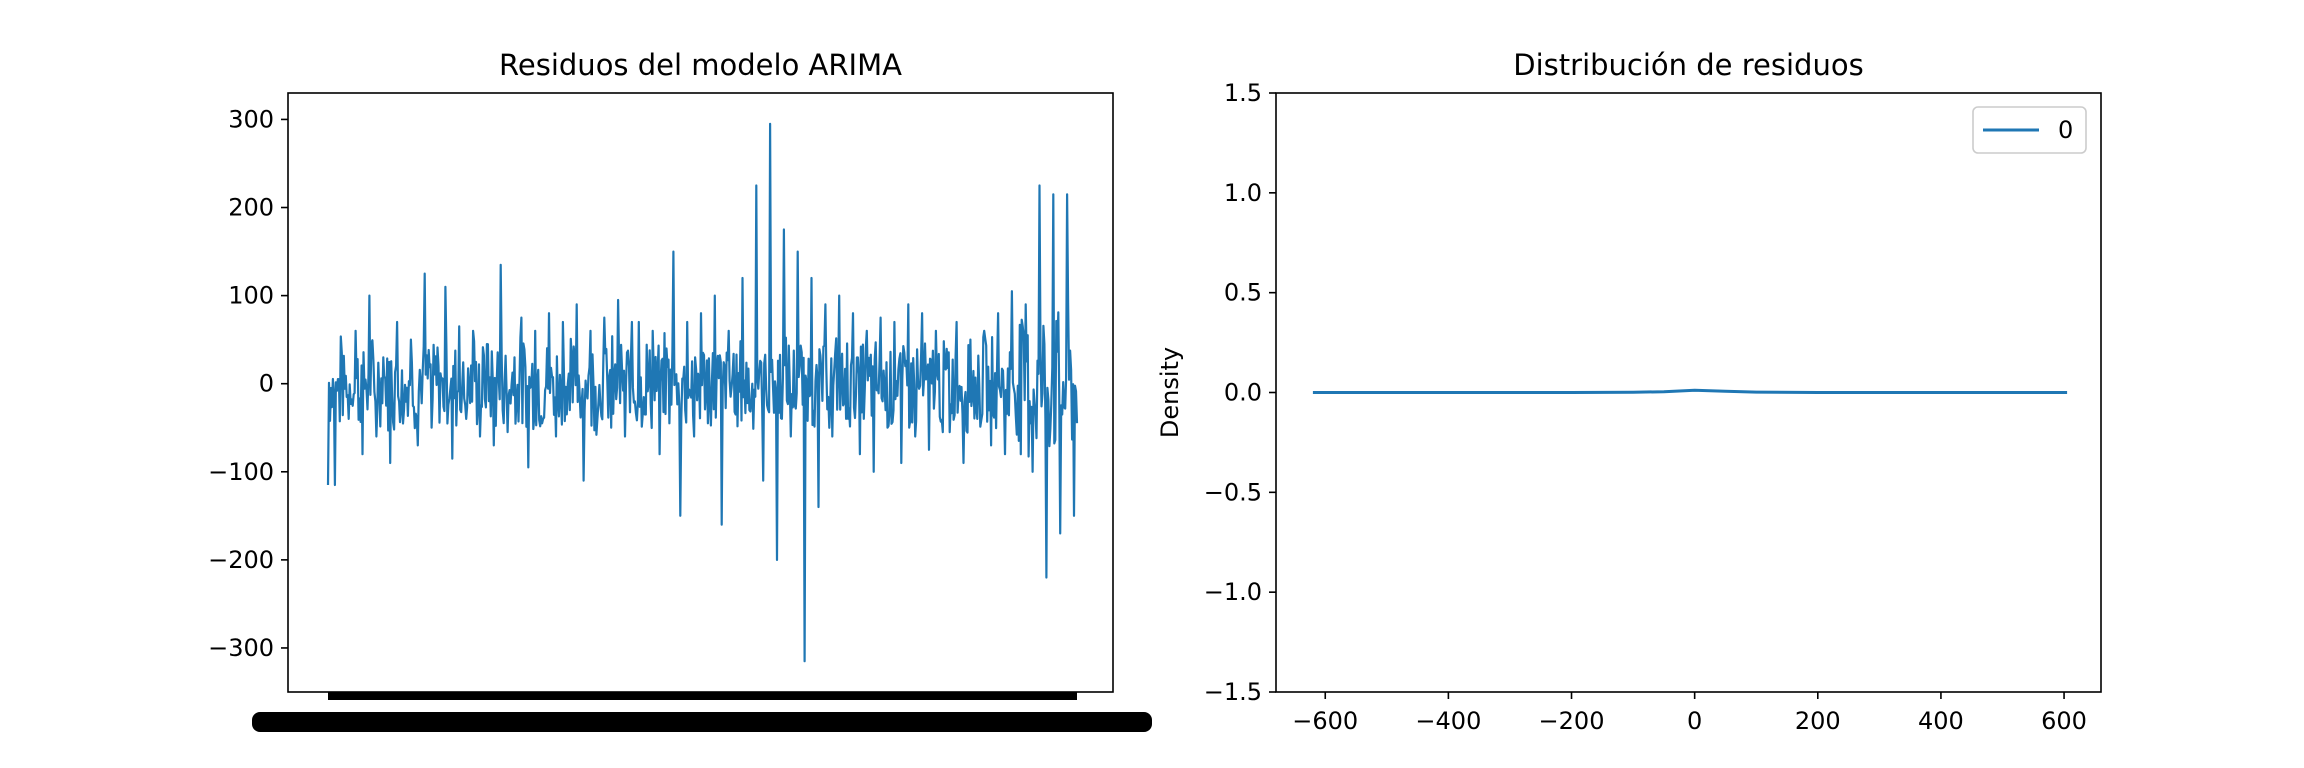  What do you see at coordinates (1572, 721) in the screenshot?
I see `density-x-tick-label: −200` at bounding box center [1572, 721].